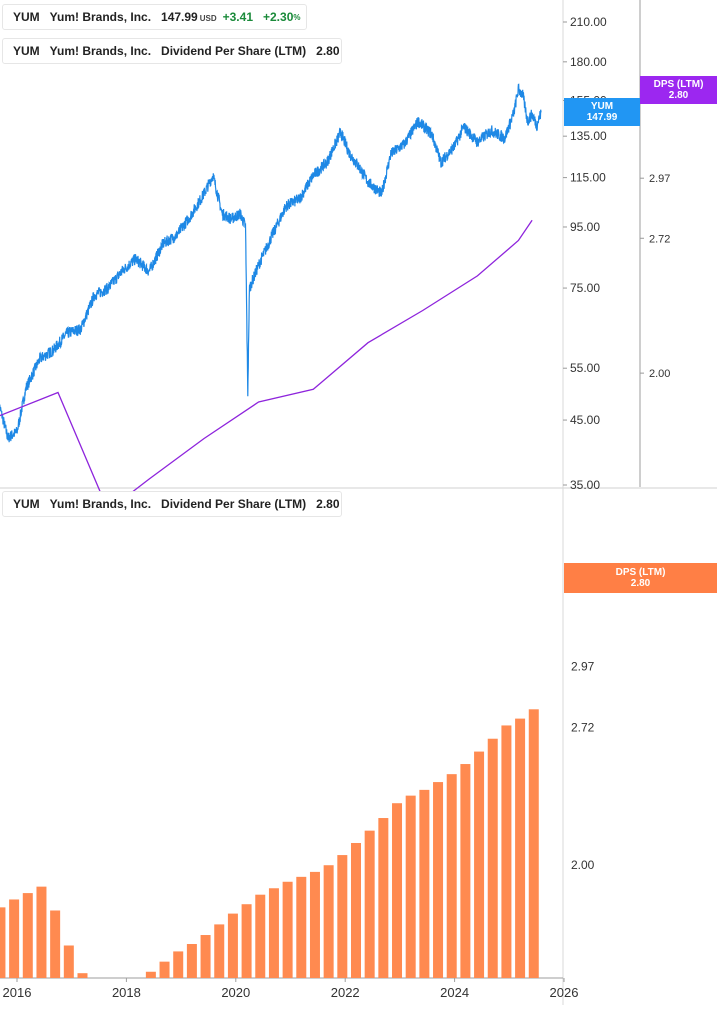 The width and height of the screenshot is (717, 1010). I want to click on legend-change-pct: +2.30, so click(278, 17).